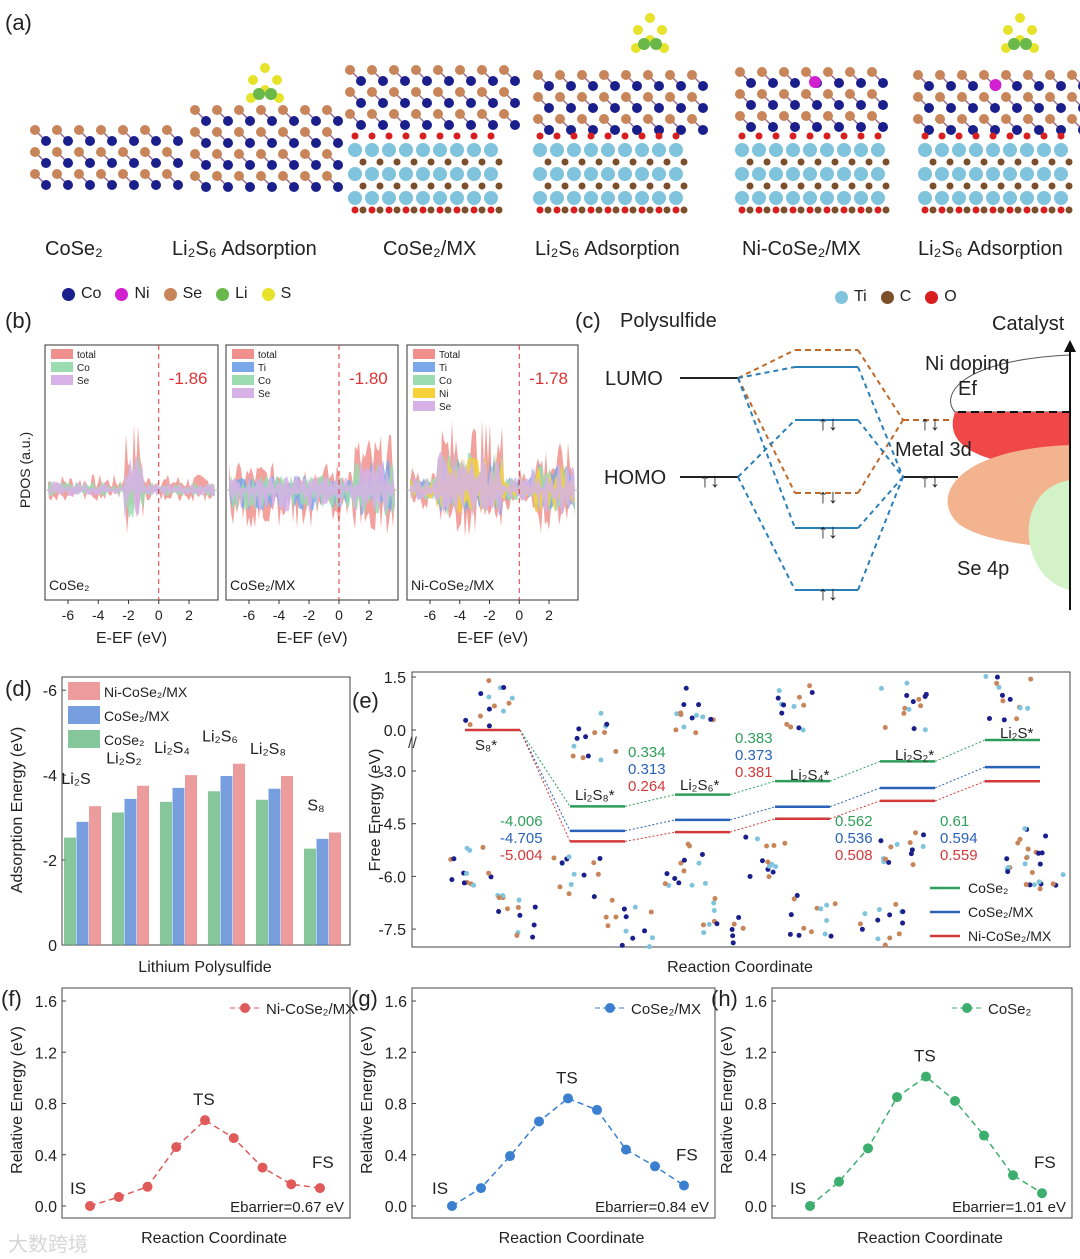 This screenshot has width=1080, height=1259. What do you see at coordinates (1049, 535) in the screenshot?
I see `se-4p-band` at bounding box center [1049, 535].